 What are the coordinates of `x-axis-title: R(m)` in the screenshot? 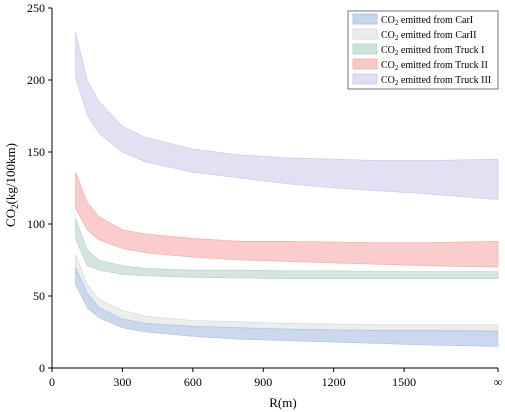 It's located at (282, 402).